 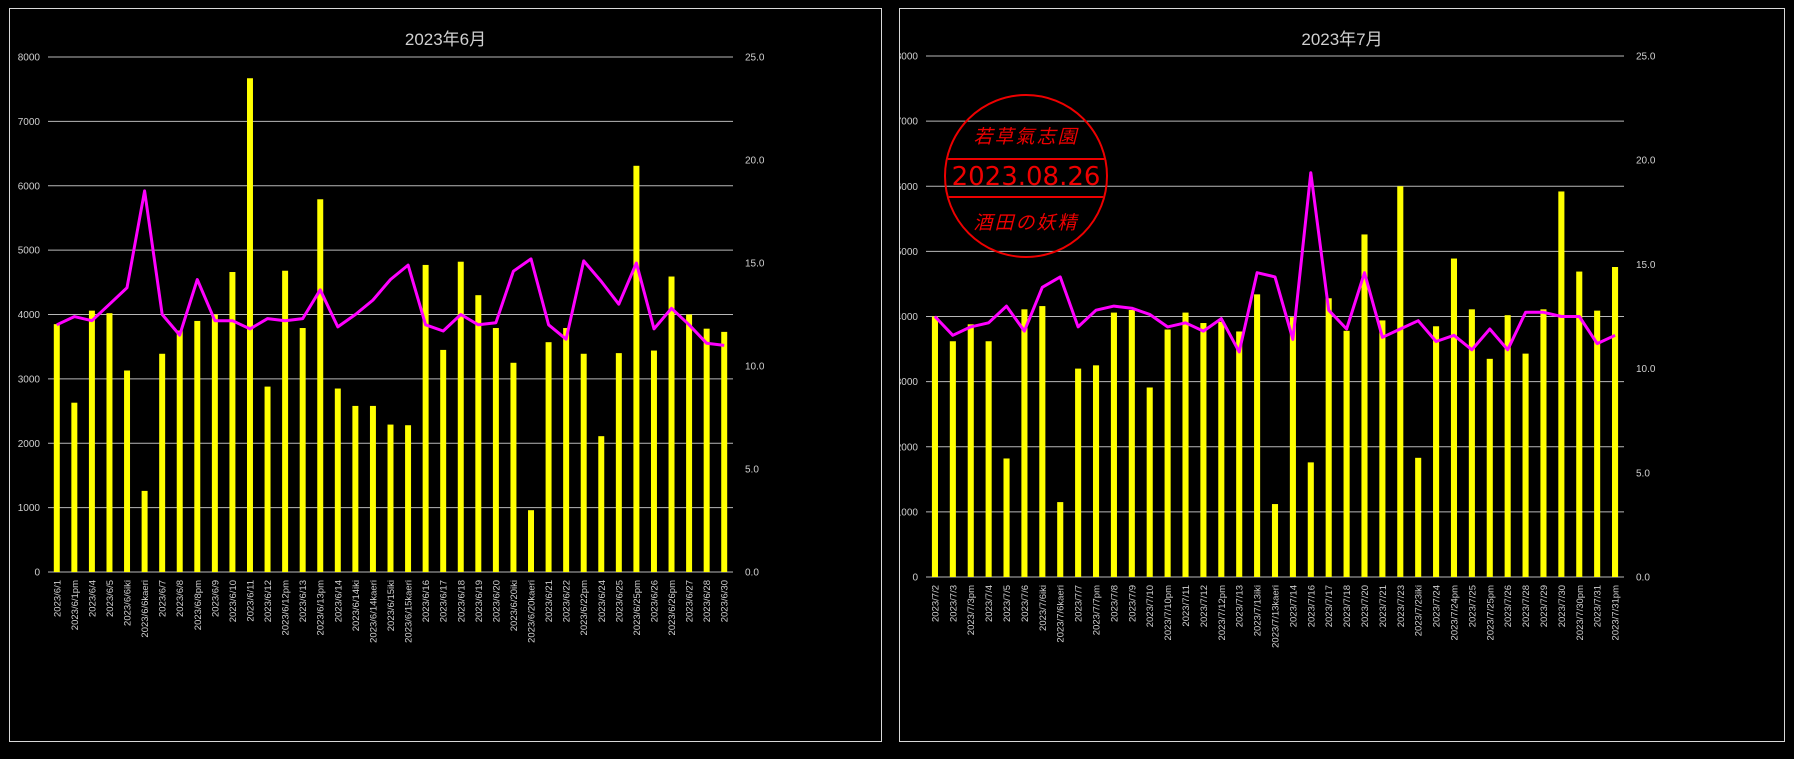 I want to click on x-tick-label: 2023/6/17, so click(x=444, y=601).